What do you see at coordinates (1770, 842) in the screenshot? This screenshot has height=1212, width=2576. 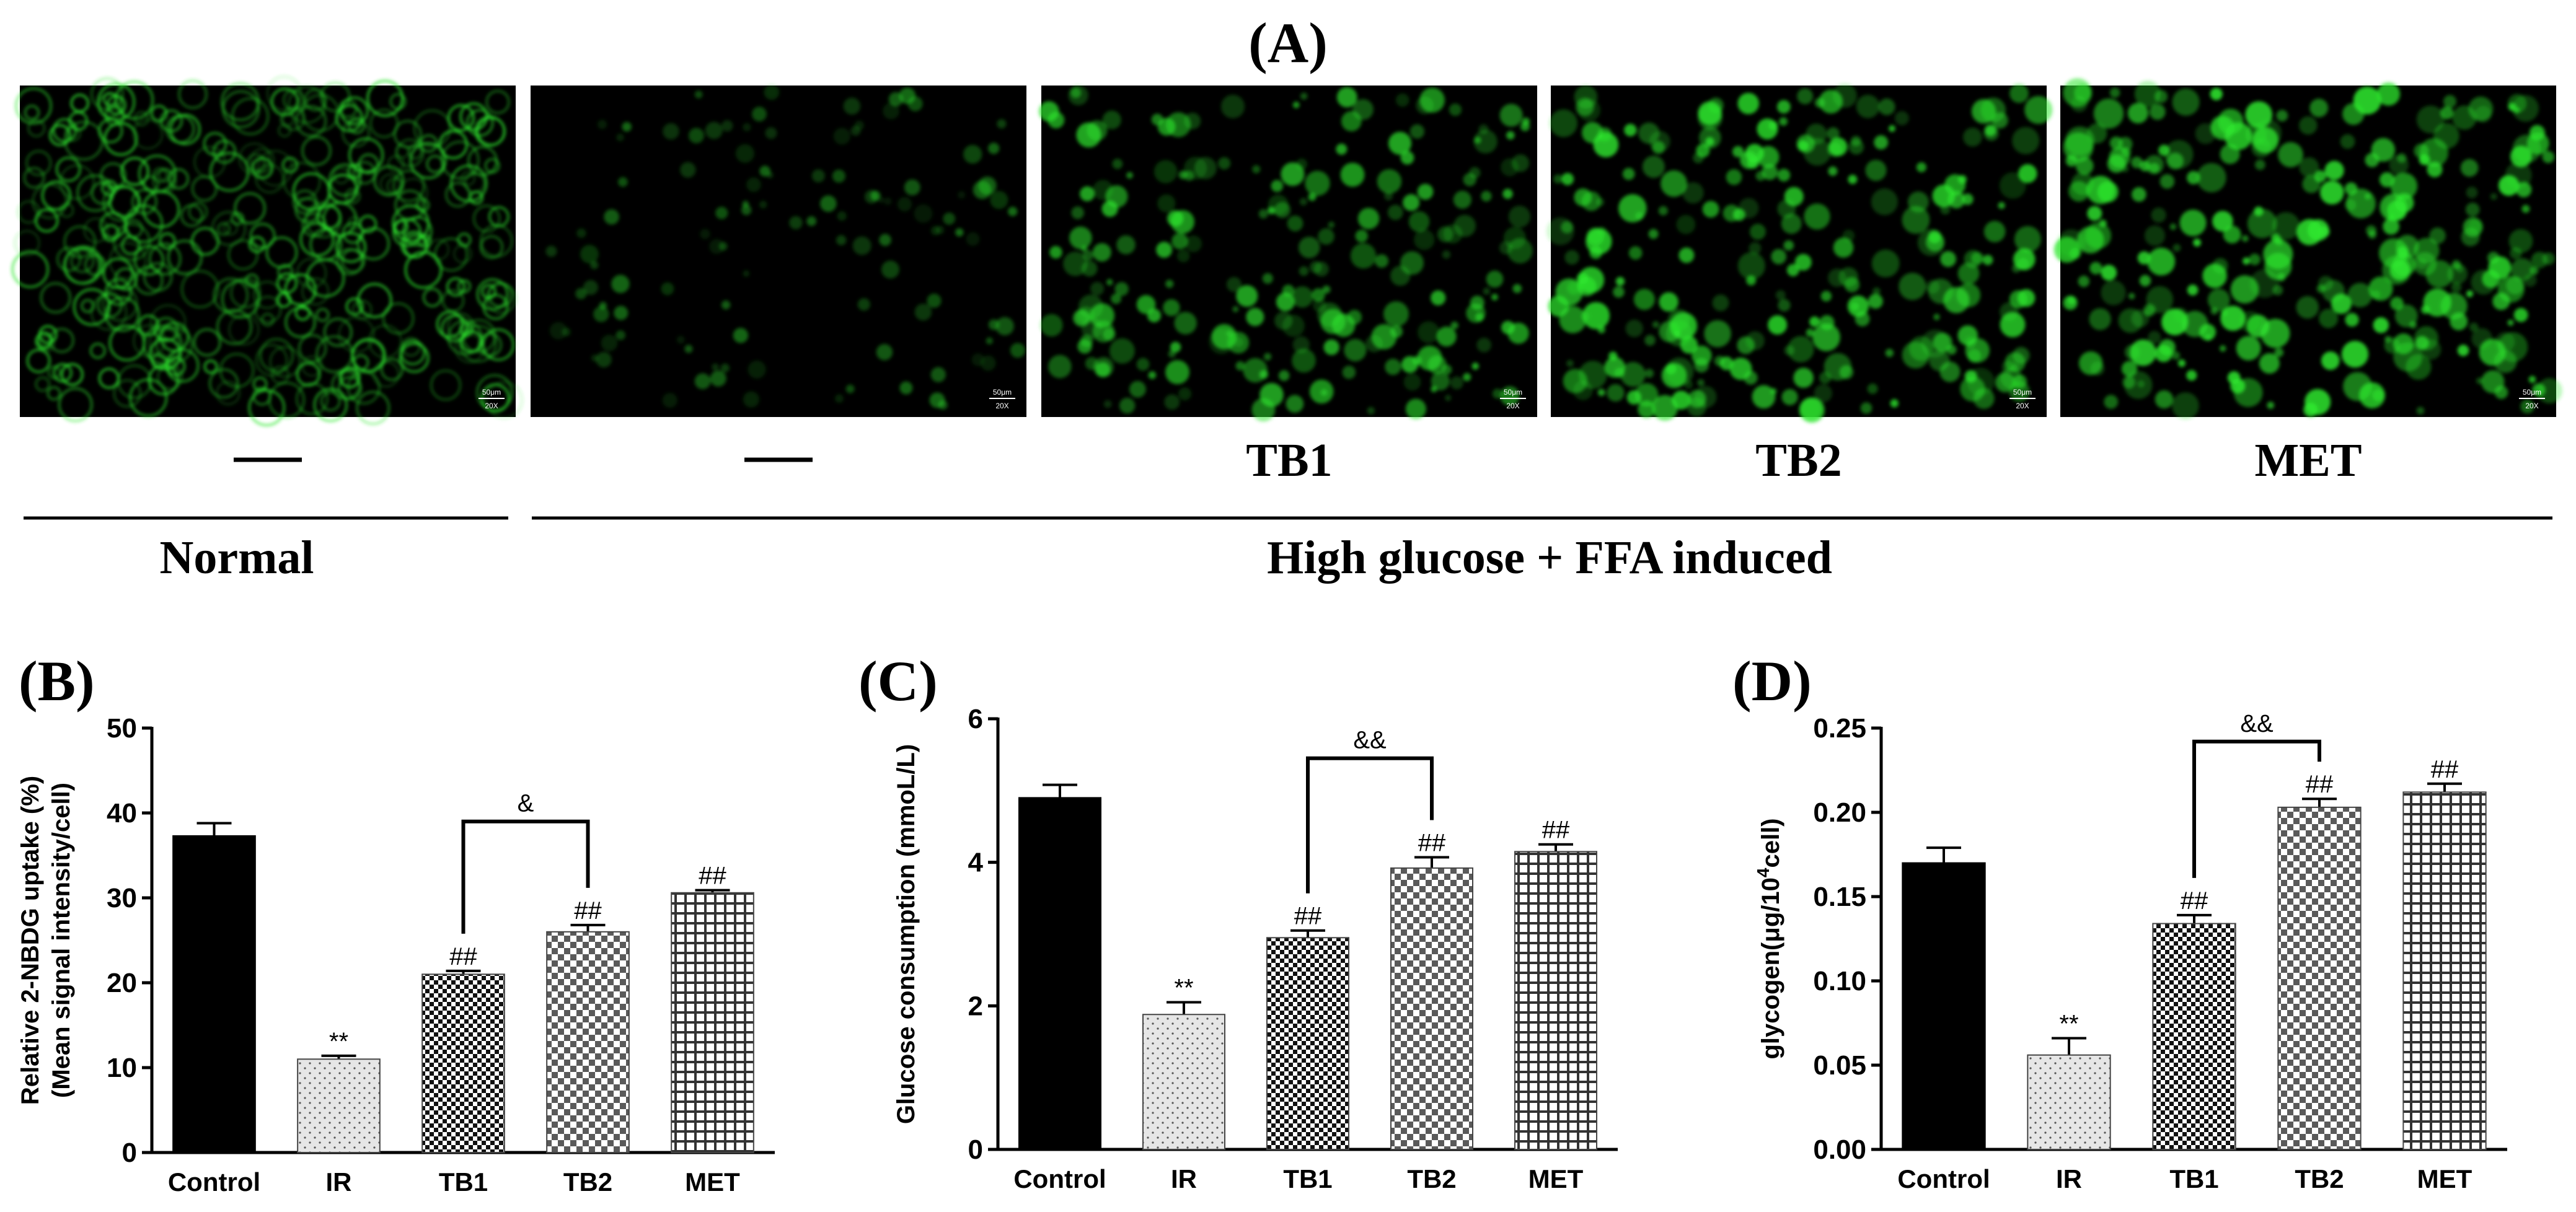 I see `y-axis-label-suffix: cell)` at bounding box center [1770, 842].